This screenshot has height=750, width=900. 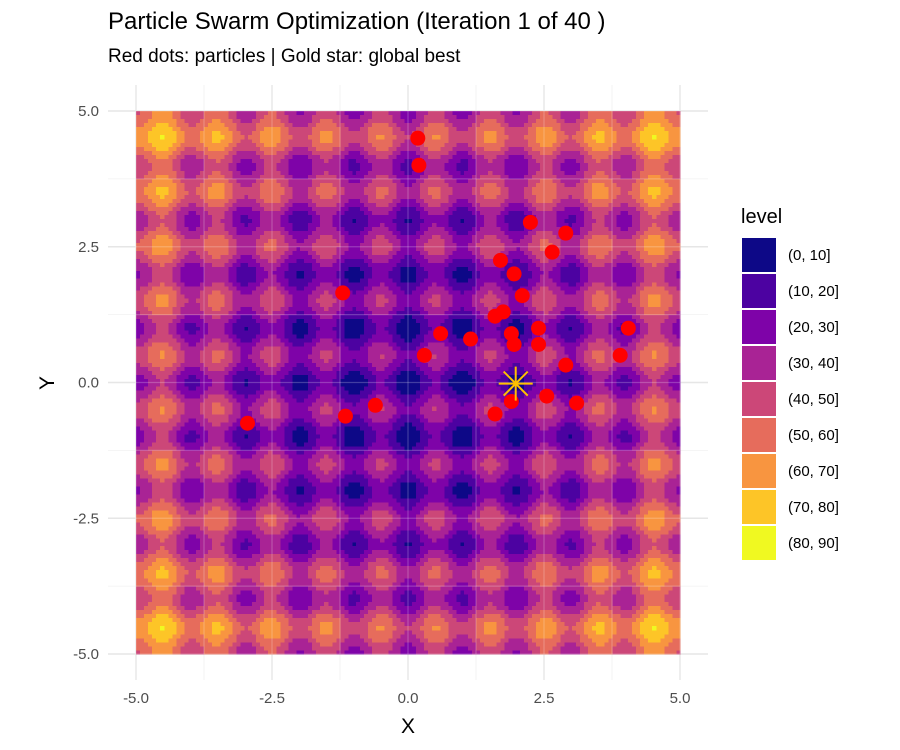 I want to click on legend-label: (30, 40], so click(x=813, y=363).